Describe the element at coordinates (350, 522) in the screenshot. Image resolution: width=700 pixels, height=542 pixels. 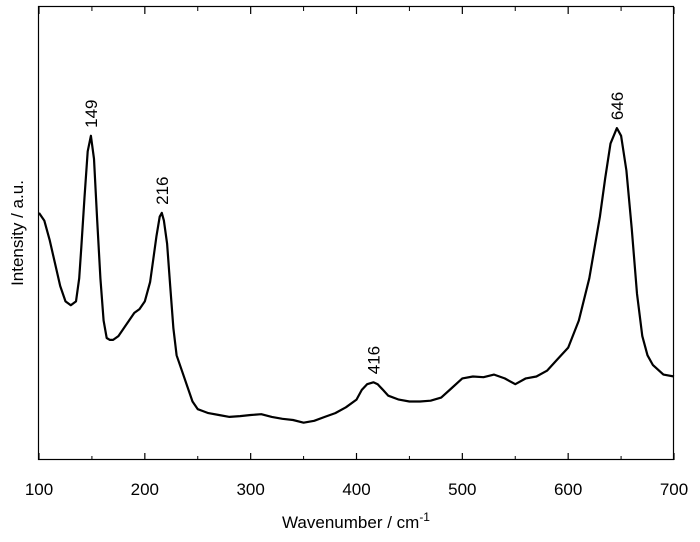
I see `x-axis-label-text: Wavenumber / cm` at that location.